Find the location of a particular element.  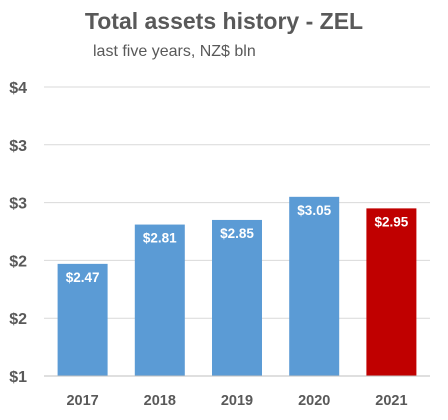

x-tick-label: 2019 is located at coordinates (237, 401).